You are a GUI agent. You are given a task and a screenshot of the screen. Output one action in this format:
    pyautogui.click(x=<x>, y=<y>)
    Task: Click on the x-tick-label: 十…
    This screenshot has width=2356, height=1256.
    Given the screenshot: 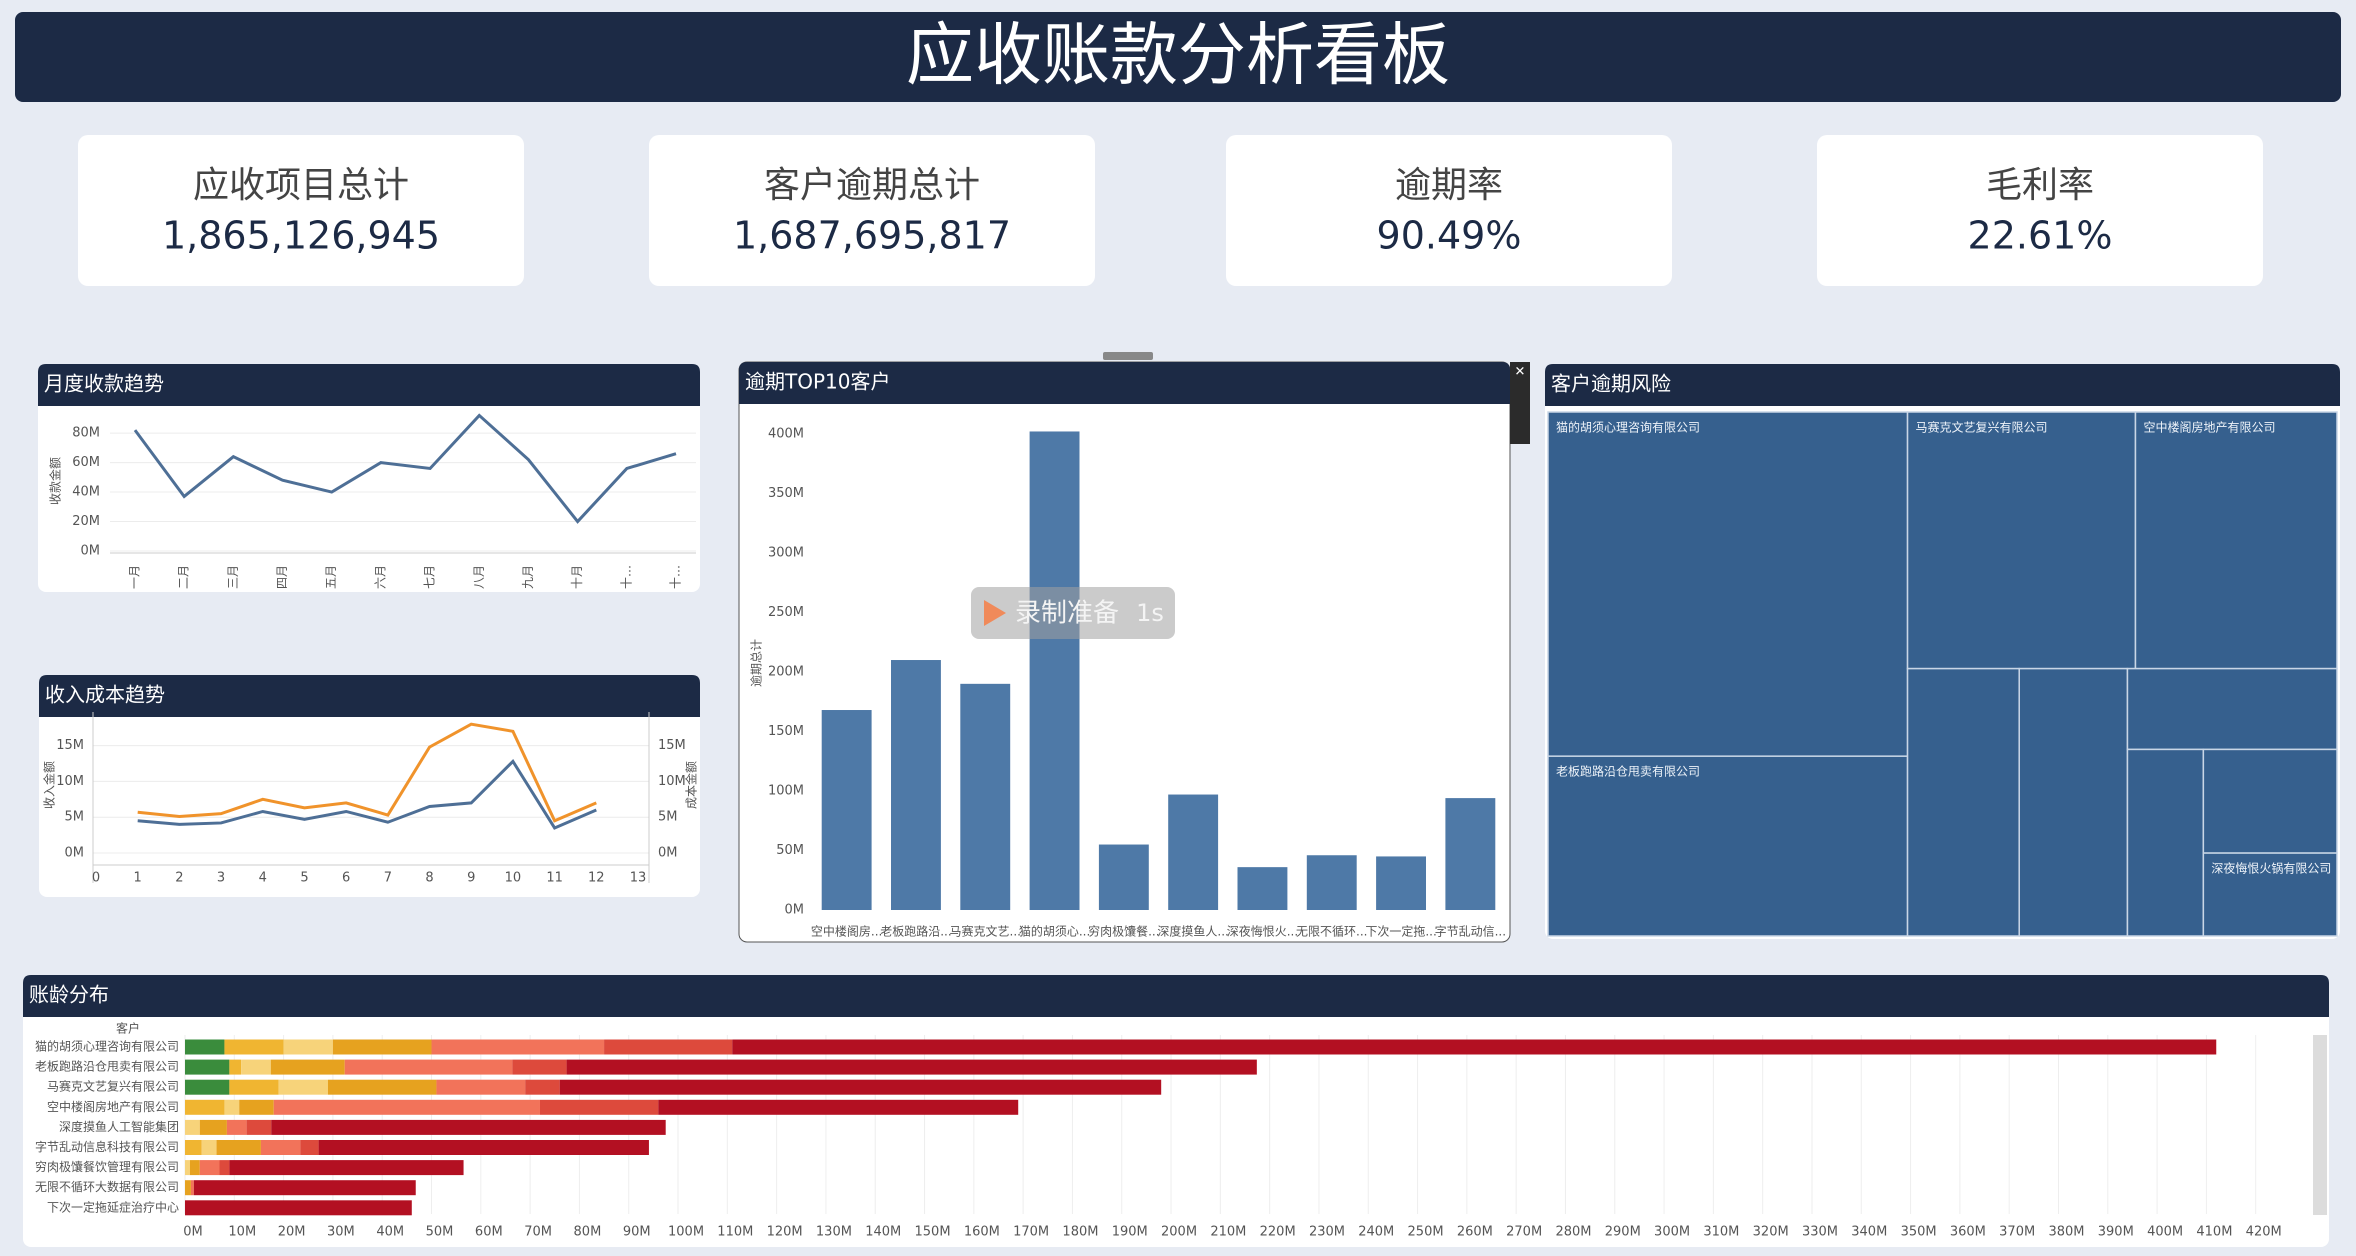 What is the action you would take?
    pyautogui.click(x=626, y=577)
    